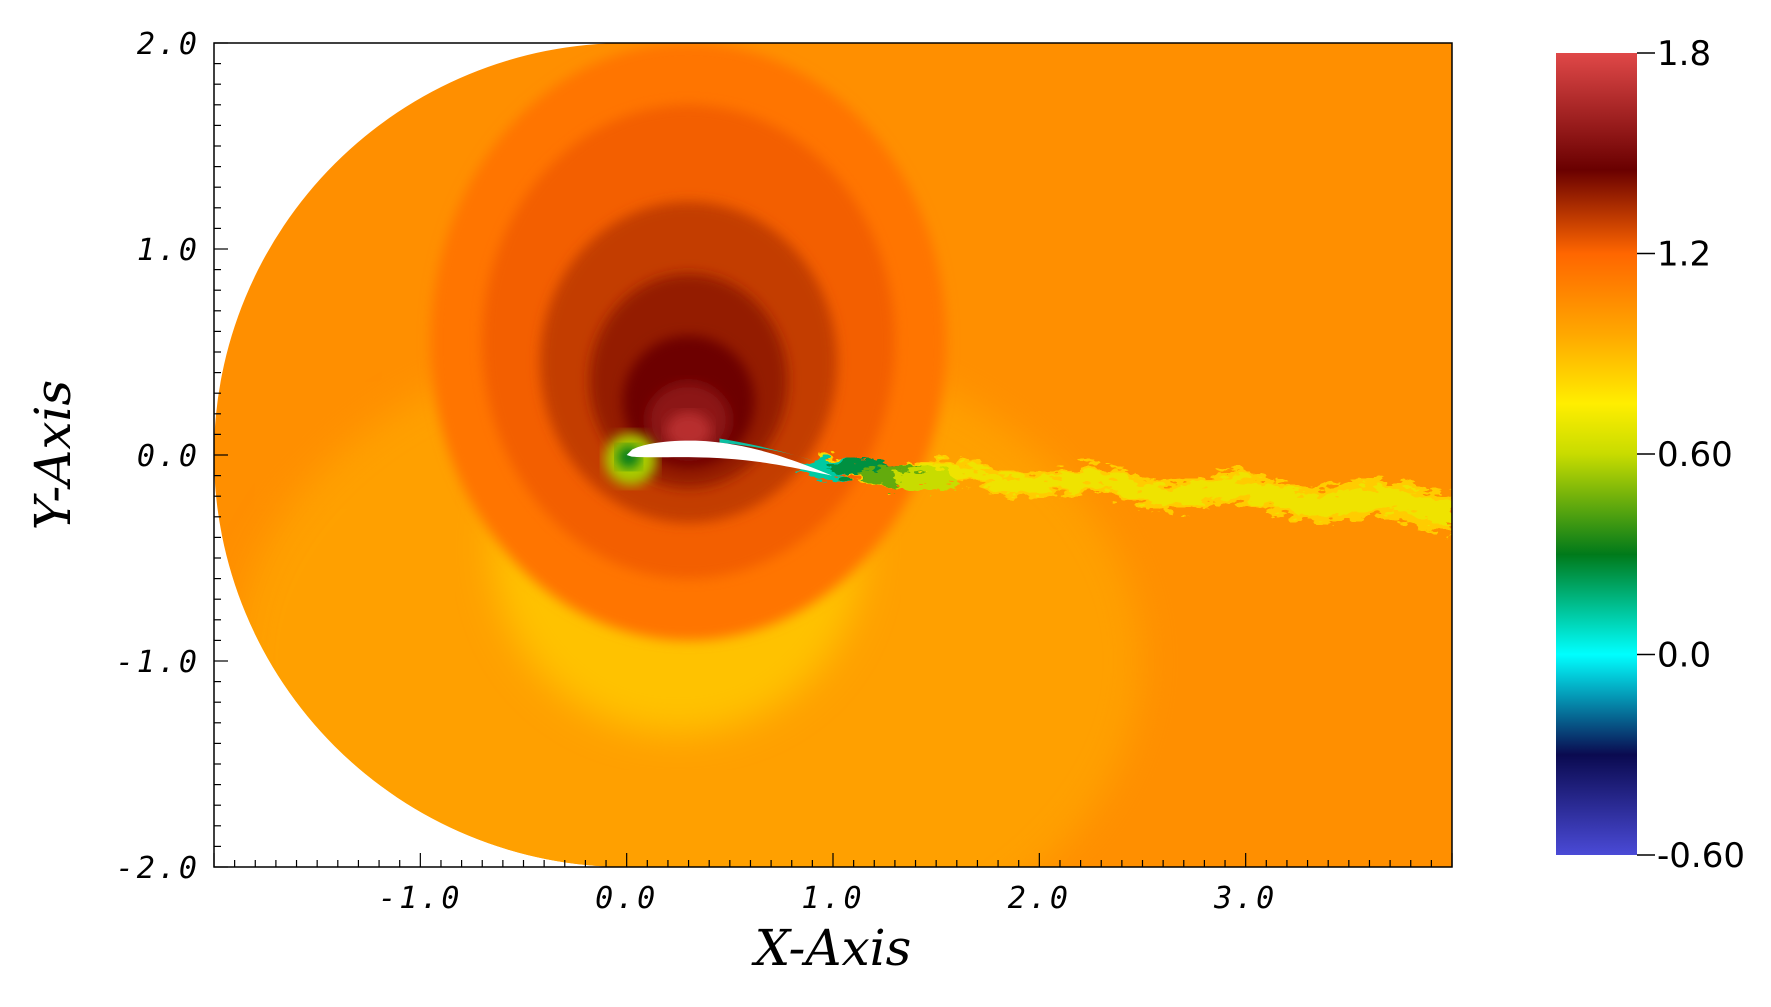 The height and width of the screenshot is (1007, 1771). Describe the element at coordinates (1039, 898) in the screenshot. I see `x-tick-label: 2.0` at that location.